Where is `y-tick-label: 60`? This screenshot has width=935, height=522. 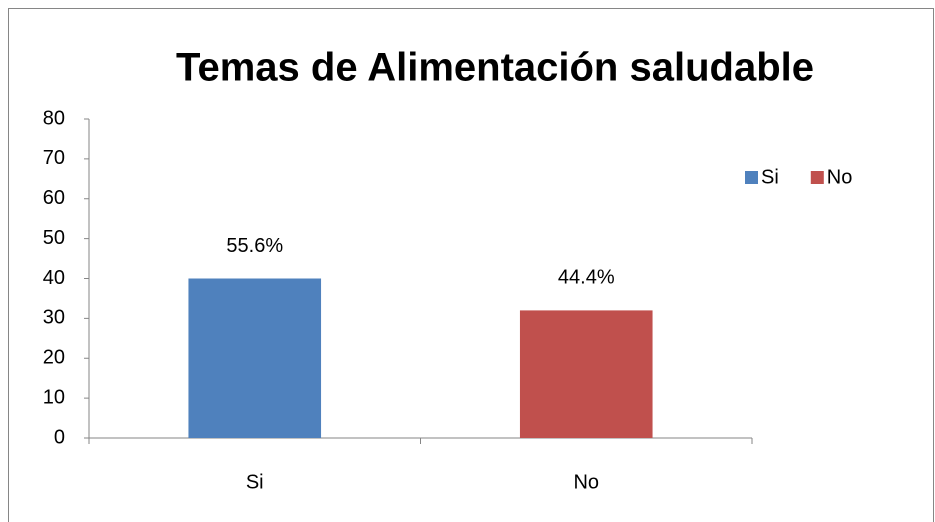
y-tick-label: 60 is located at coordinates (54, 198).